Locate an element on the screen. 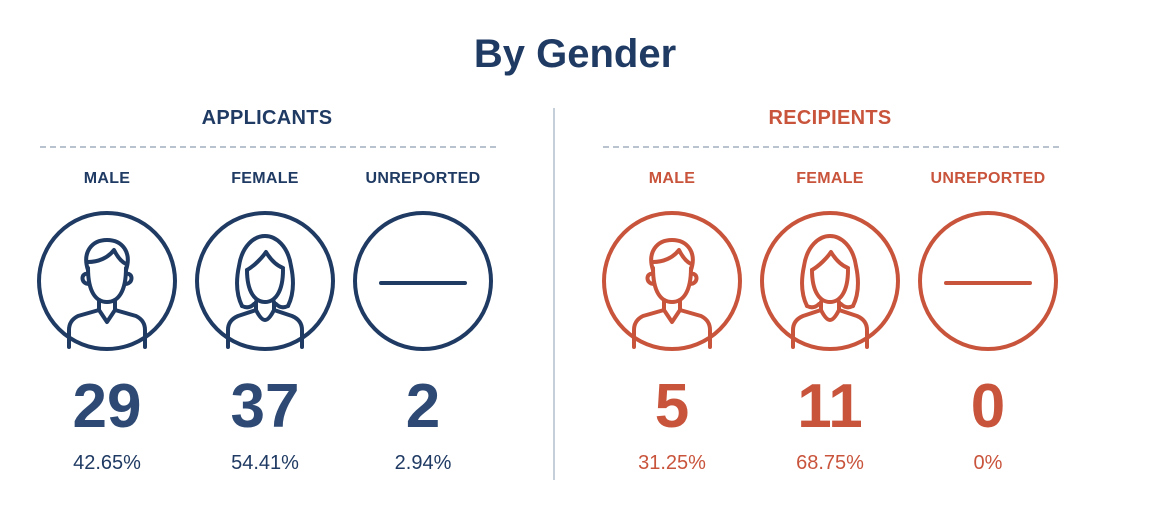 The image size is (1150, 515). applicants-male-percent: 42.65% is located at coordinates (107, 463).